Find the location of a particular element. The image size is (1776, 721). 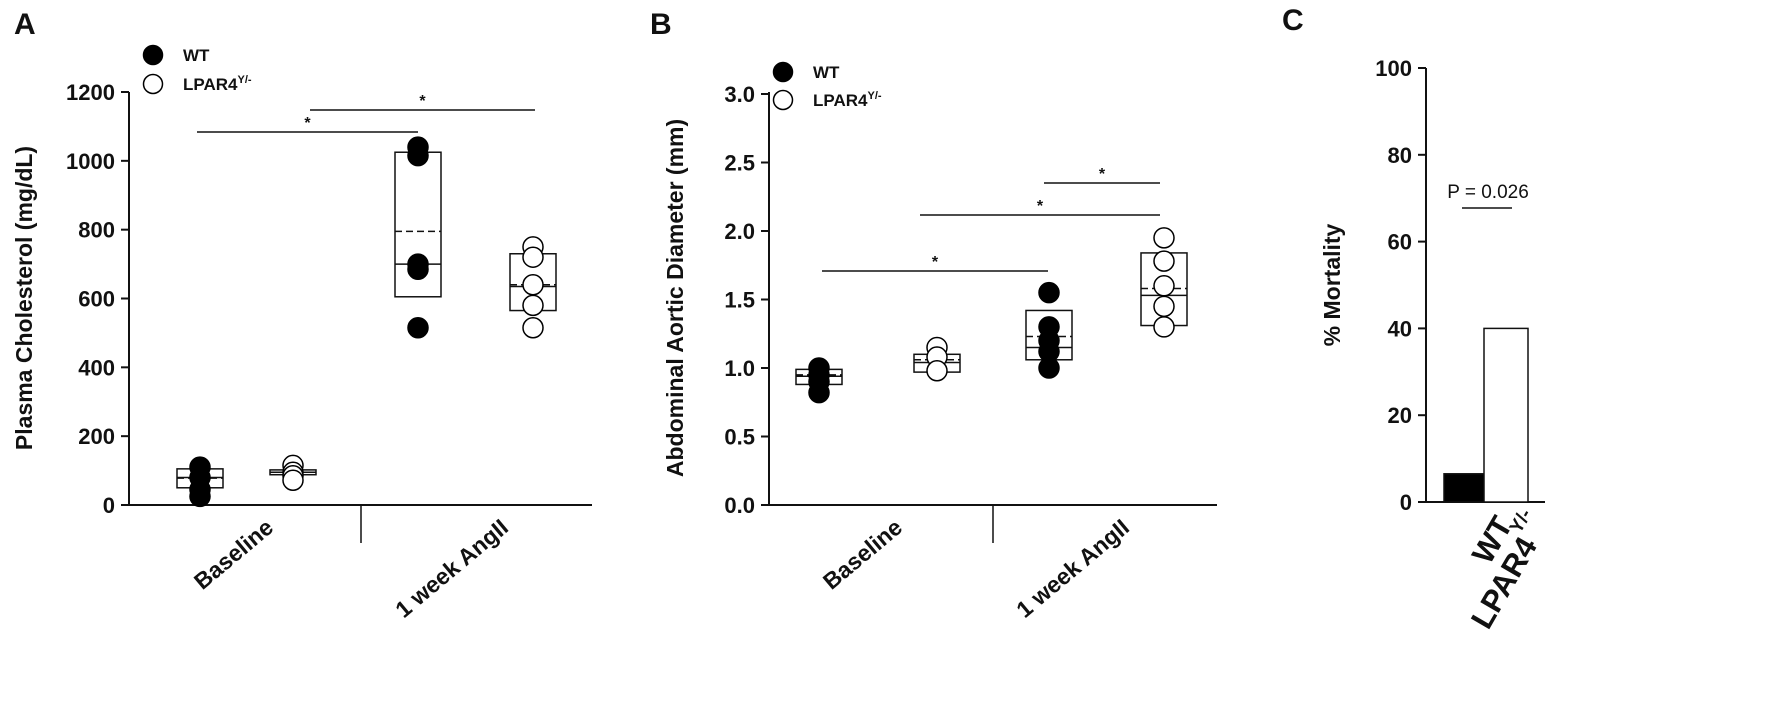

y-tick-label: 60 is located at coordinates (1400, 242).